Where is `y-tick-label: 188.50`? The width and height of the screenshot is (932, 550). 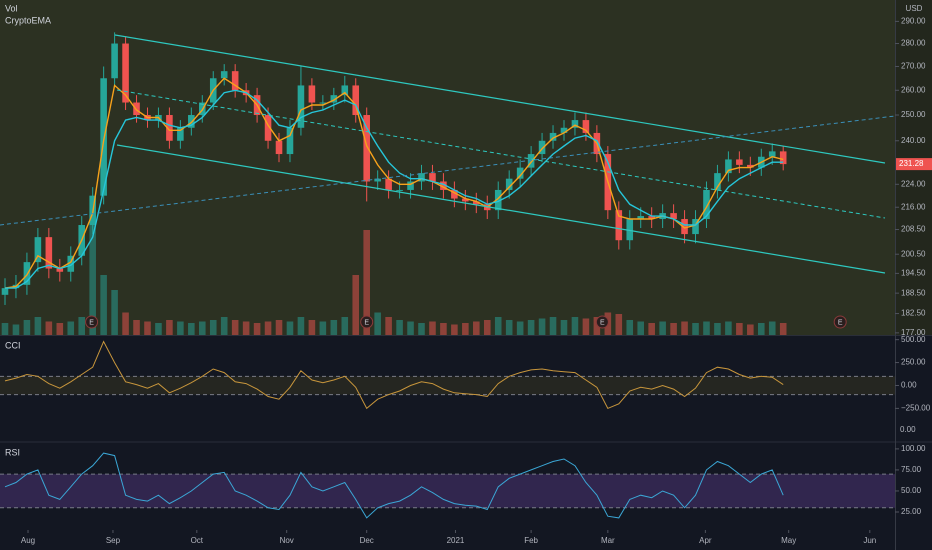
y-tick-label: 188.50 is located at coordinates (913, 292).